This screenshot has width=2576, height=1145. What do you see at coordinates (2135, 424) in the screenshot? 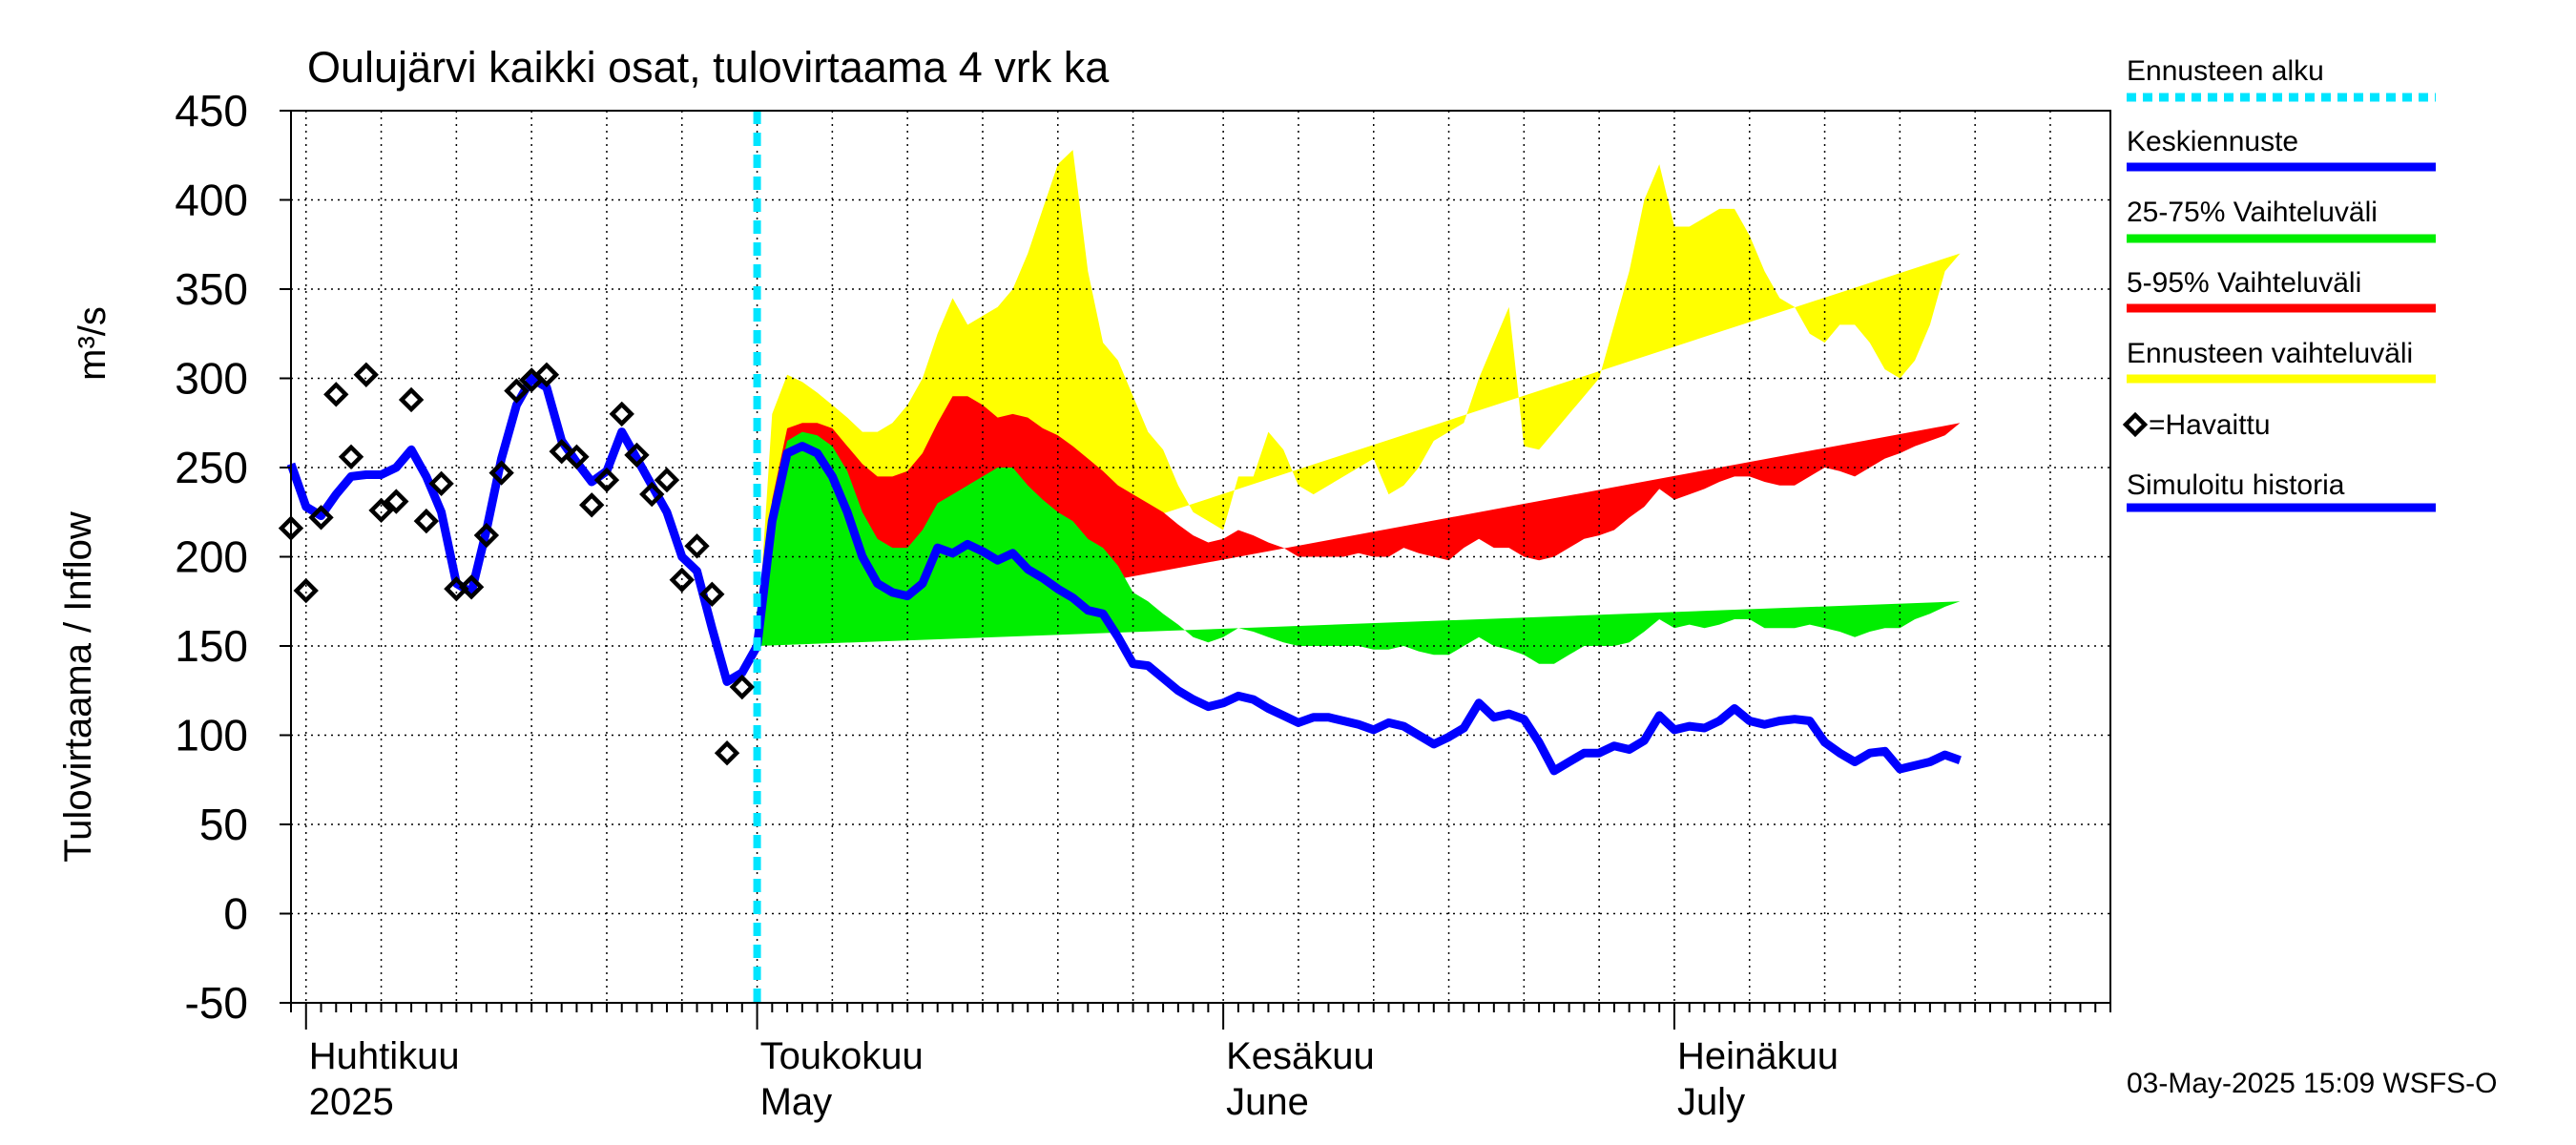
I see `legend-observed-marker` at bounding box center [2135, 424].